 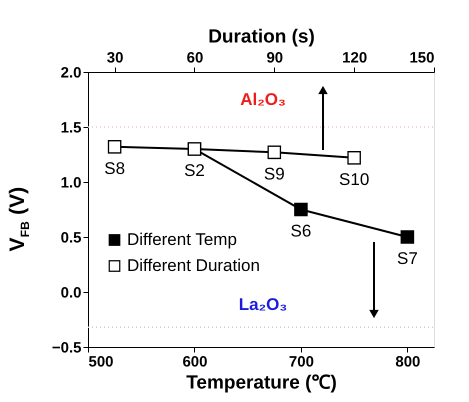 I want to click on x2-tick-label: 90, so click(x=275, y=58).